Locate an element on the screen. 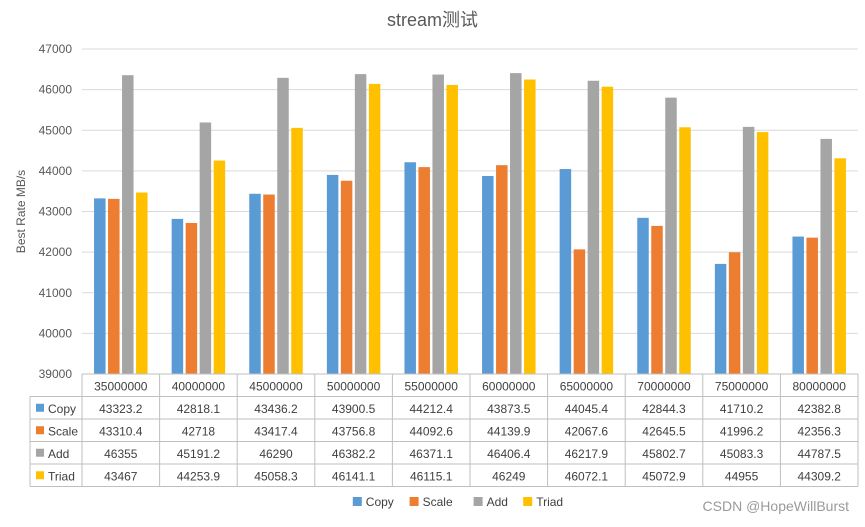 The height and width of the screenshot is (527, 865). data-label: 43436.2 is located at coordinates (276, 409).